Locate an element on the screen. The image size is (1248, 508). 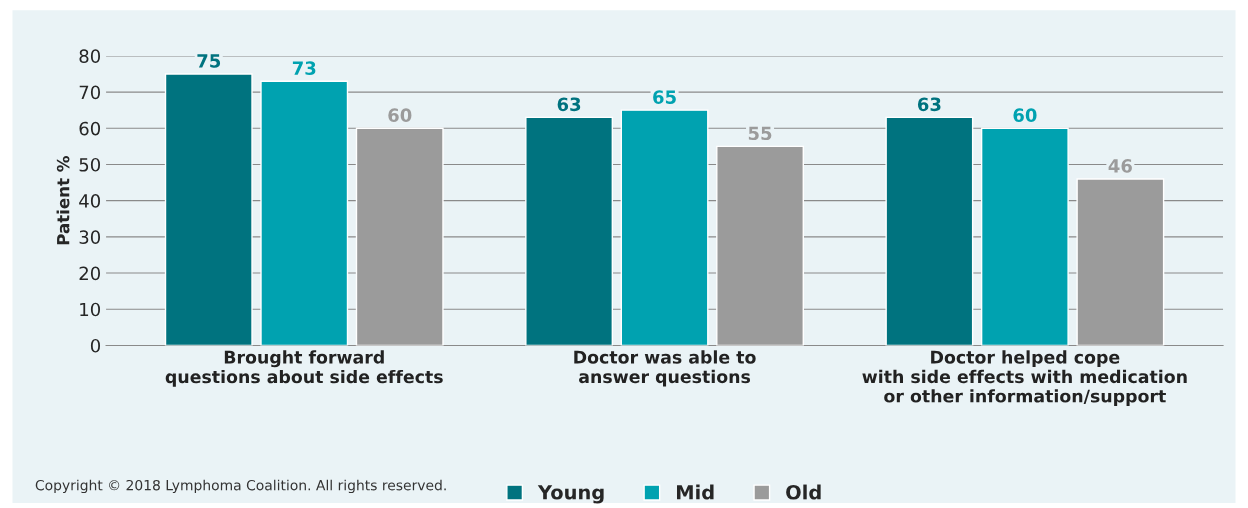
y-tick-label: 40 is located at coordinates (90, 201).